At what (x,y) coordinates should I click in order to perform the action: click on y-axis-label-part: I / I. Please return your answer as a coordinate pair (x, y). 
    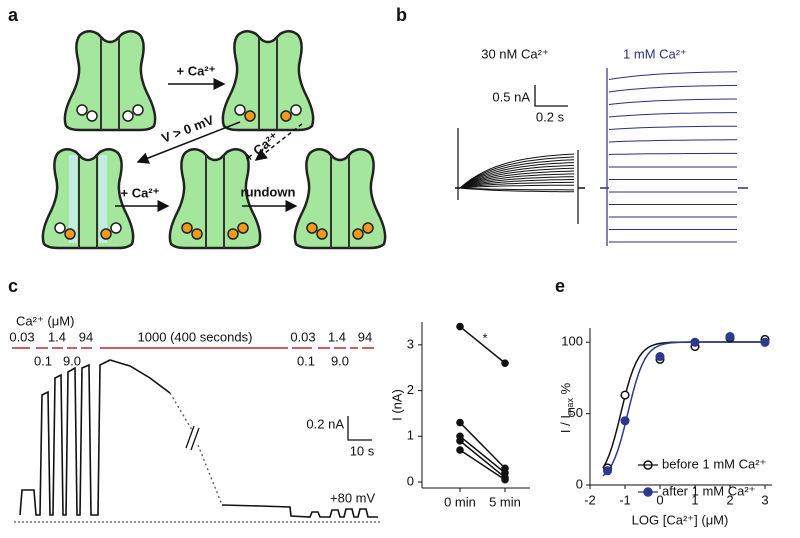
    Looking at the image, I should click on (565, 424).